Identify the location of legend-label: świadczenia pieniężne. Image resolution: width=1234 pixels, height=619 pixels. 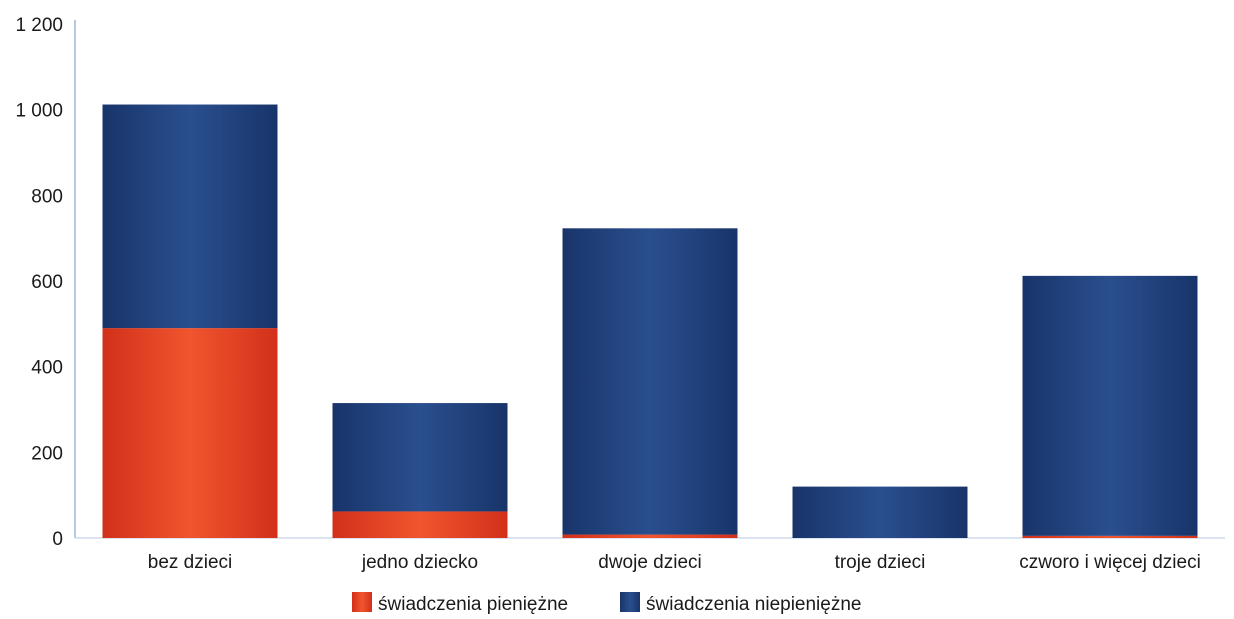
(473, 604).